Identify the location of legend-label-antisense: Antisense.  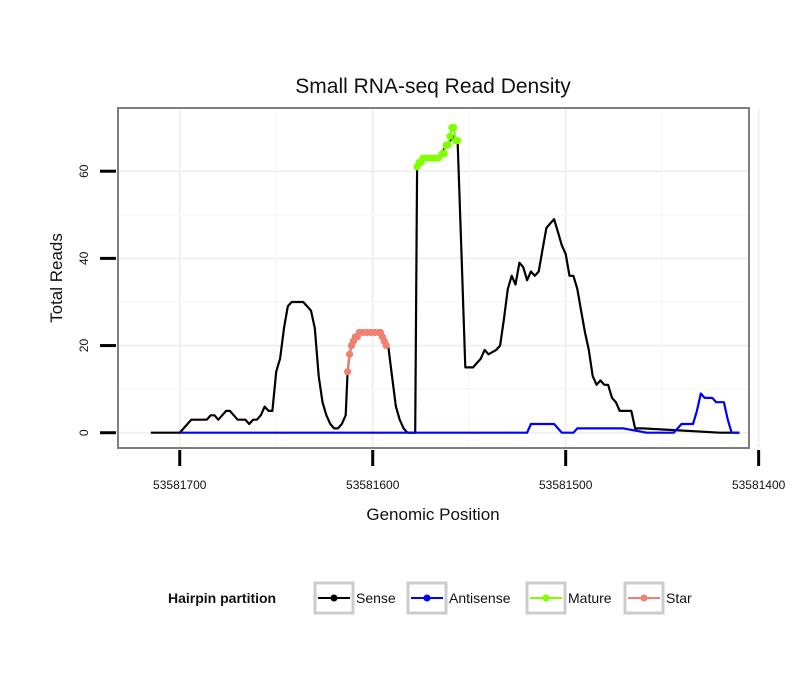
(480, 598).